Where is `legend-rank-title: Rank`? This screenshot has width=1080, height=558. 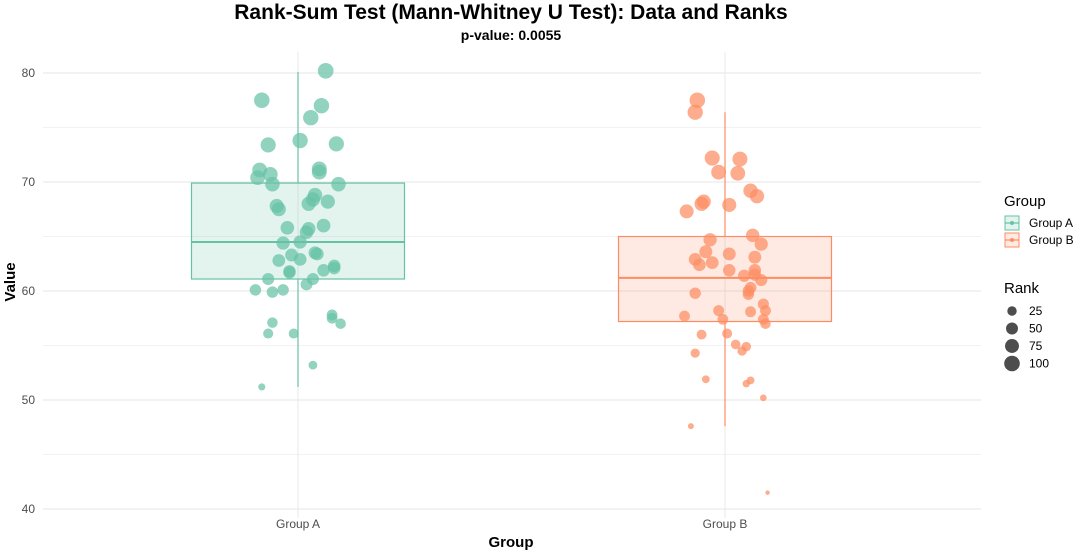 legend-rank-title: Rank is located at coordinates (1022, 288).